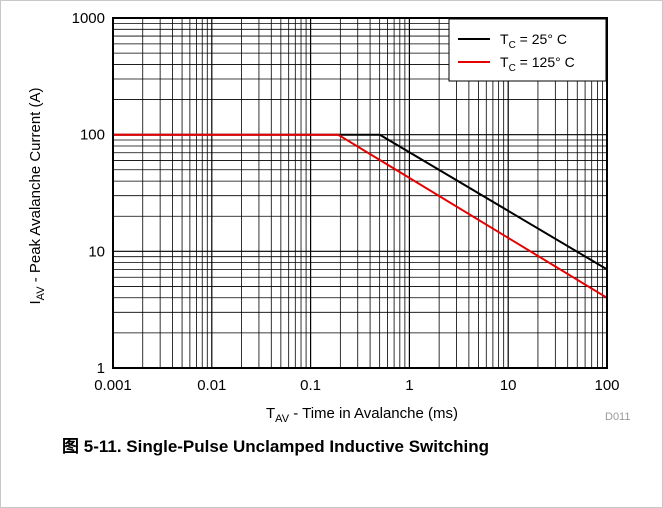  What do you see at coordinates (508, 385) in the screenshot?
I see `x-tick-label: 10` at bounding box center [508, 385].